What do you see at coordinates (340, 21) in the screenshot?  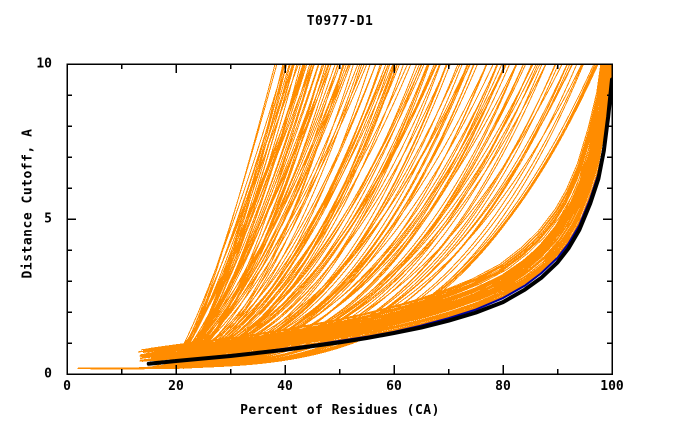 I see `chart-title: T0977-D1` at bounding box center [340, 21].